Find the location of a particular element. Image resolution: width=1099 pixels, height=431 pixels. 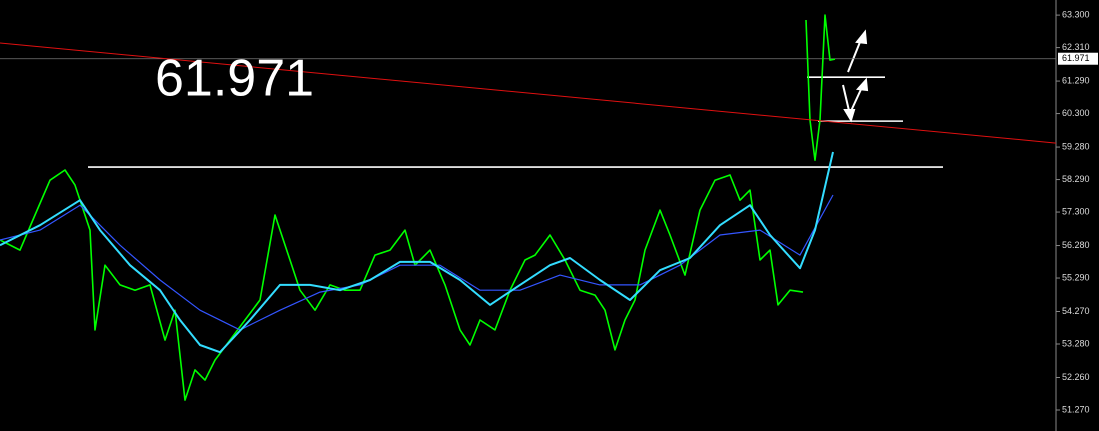

y-tick-label: 52.260 is located at coordinates (1076, 377).